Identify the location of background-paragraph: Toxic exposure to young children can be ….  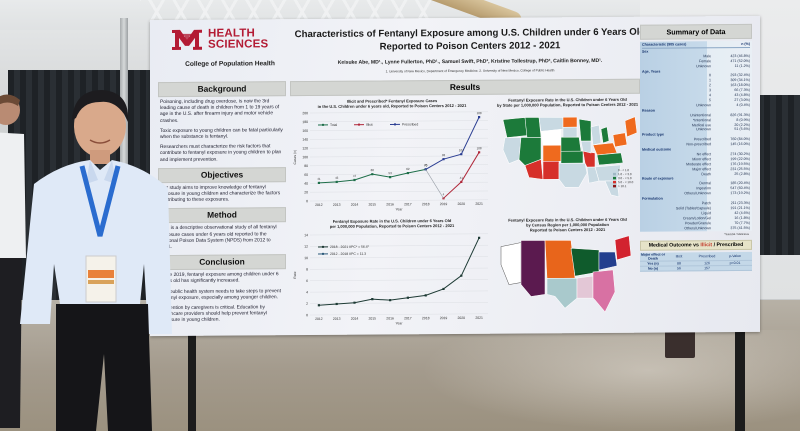
(221, 134).